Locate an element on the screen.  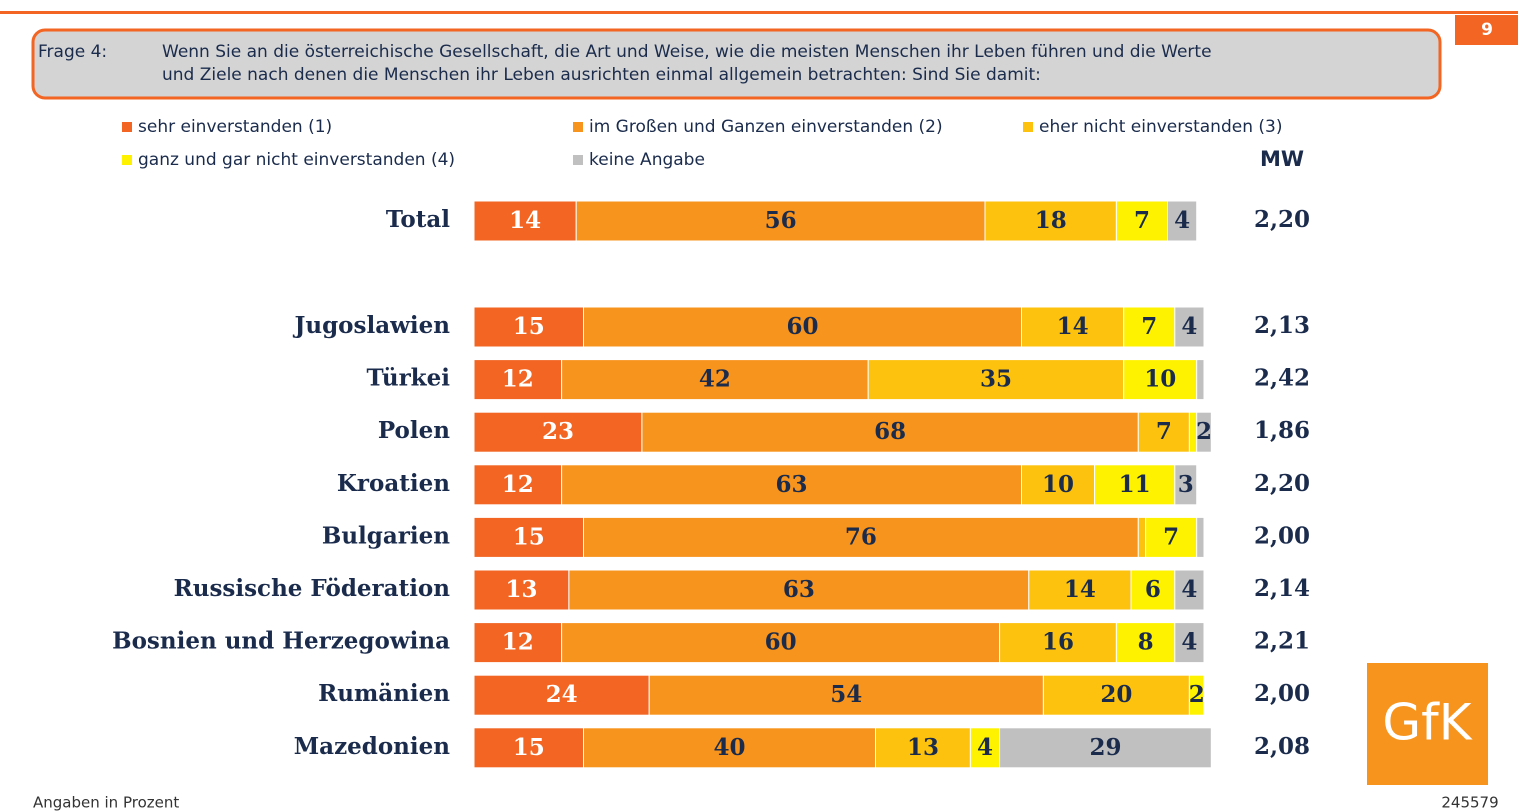
value-label: 18 is located at coordinates (1051, 220).